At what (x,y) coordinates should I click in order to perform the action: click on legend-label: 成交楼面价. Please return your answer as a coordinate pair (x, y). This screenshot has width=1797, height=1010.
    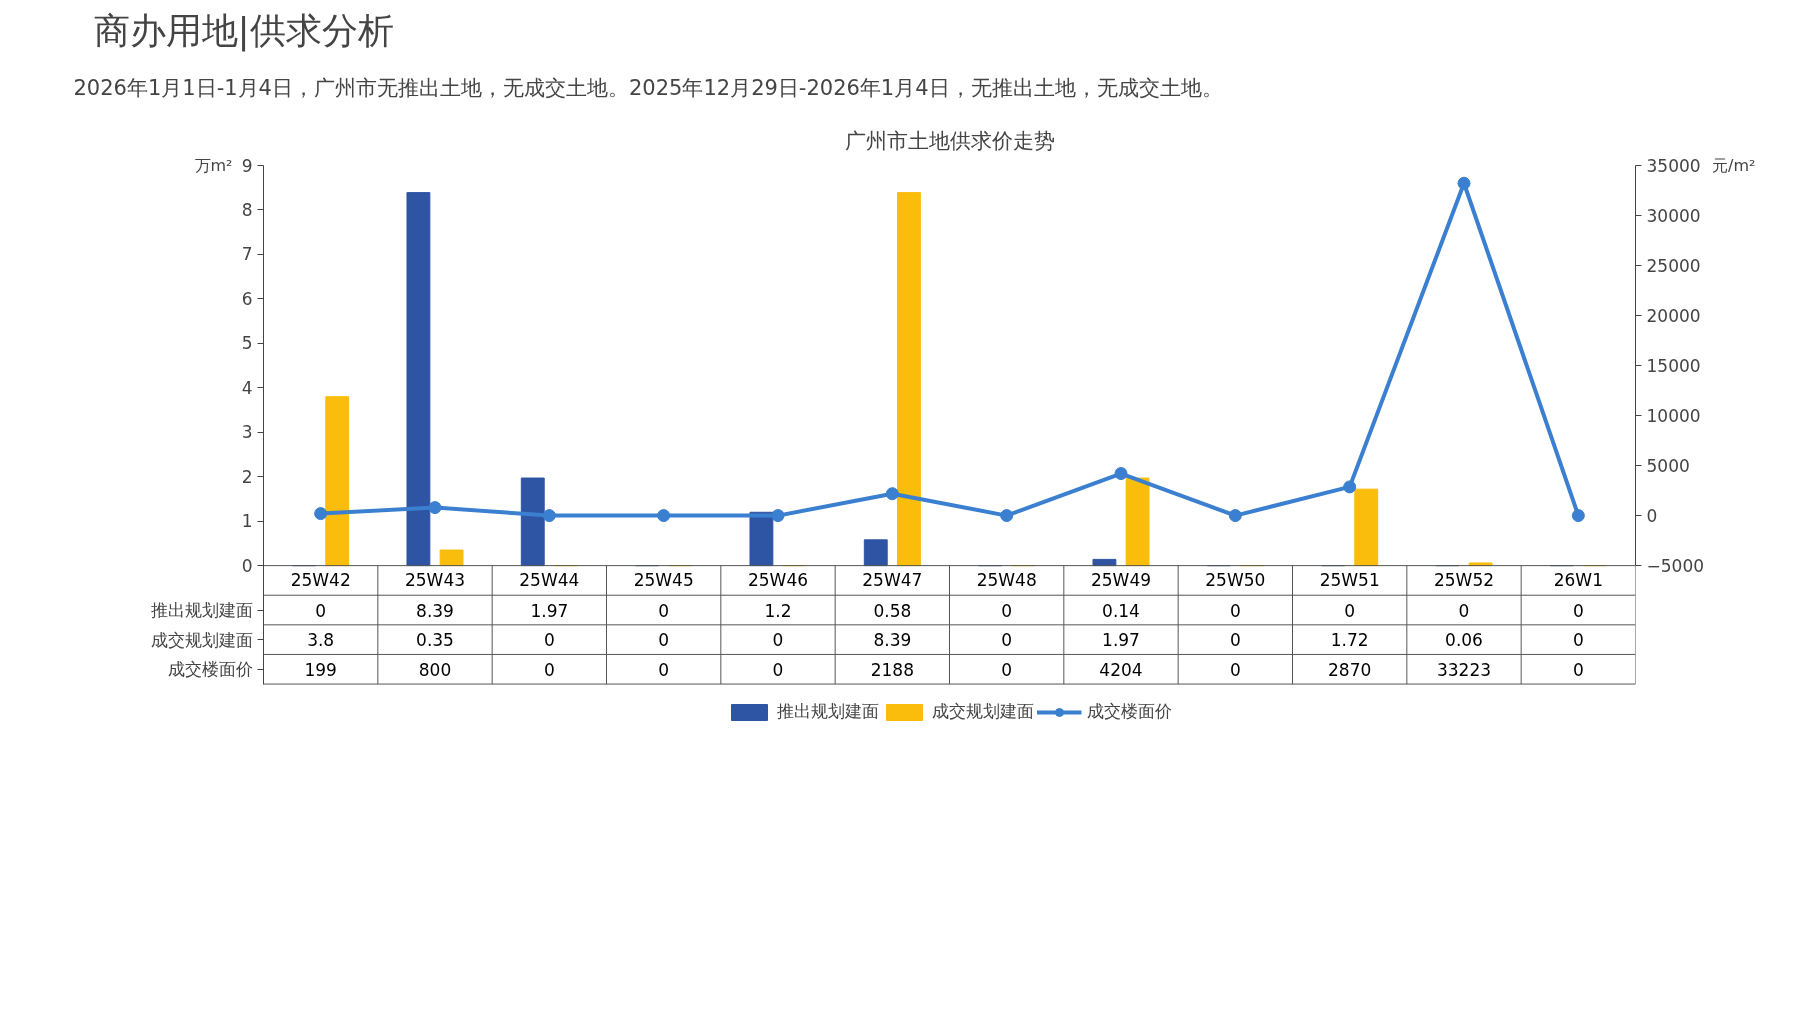
    Looking at the image, I should click on (1129, 711).